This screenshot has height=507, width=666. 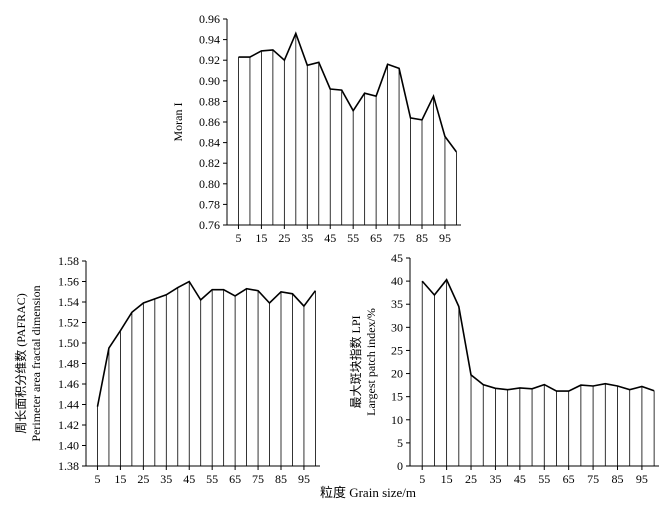 What do you see at coordinates (397, 304) in the screenshot?
I see `y-tick-label: 35` at bounding box center [397, 304].